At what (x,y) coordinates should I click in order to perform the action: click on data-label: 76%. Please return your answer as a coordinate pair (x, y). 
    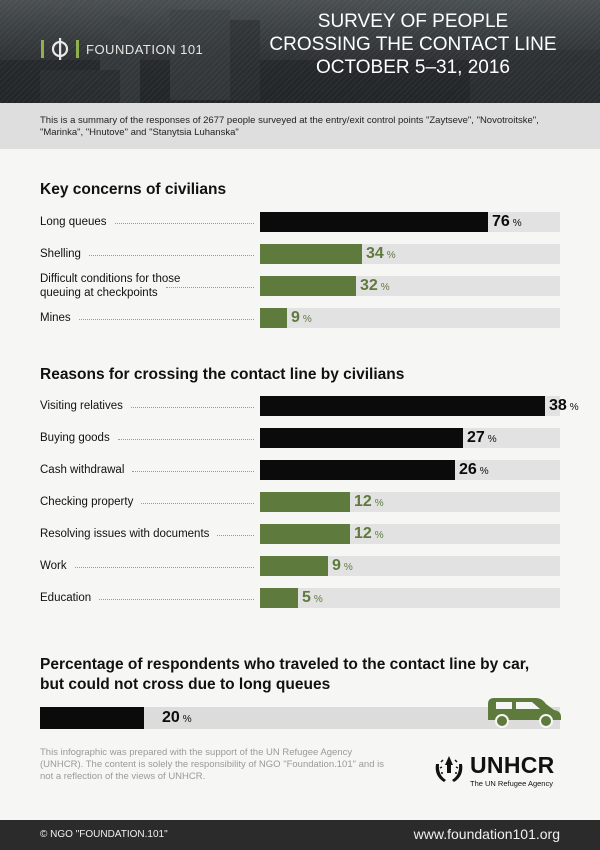
    Looking at the image, I should click on (507, 221).